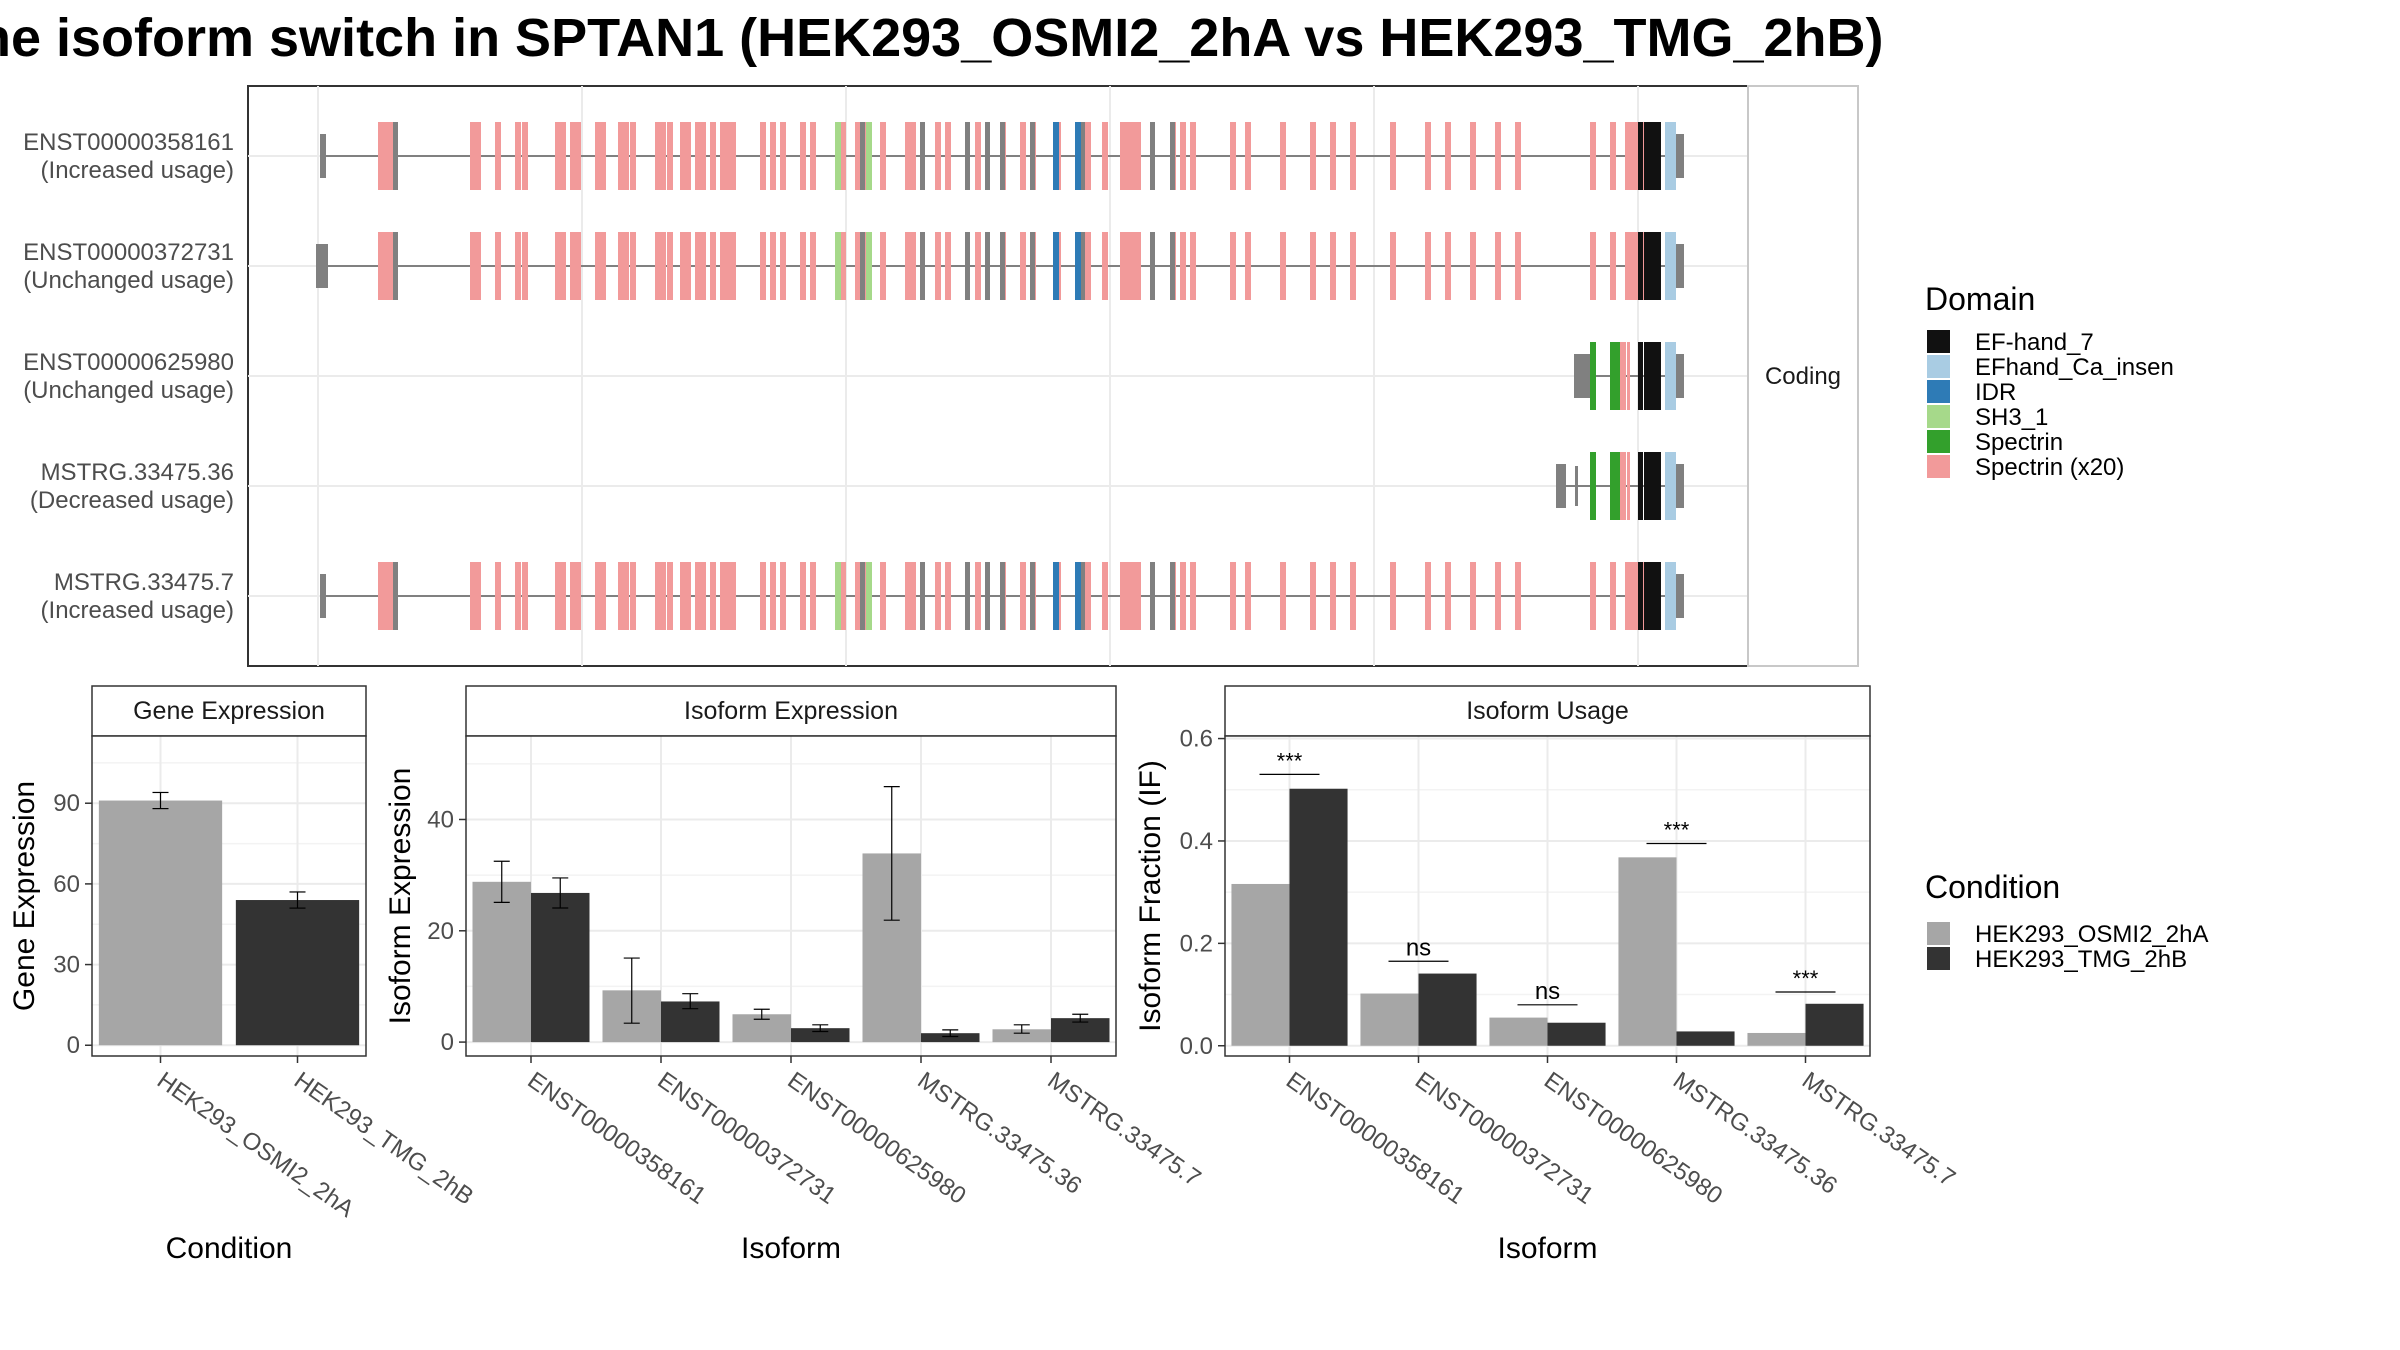  Describe the element at coordinates (2074, 367) in the screenshot. I see `domain-legend-label: EFhand_Ca_insen` at that location.